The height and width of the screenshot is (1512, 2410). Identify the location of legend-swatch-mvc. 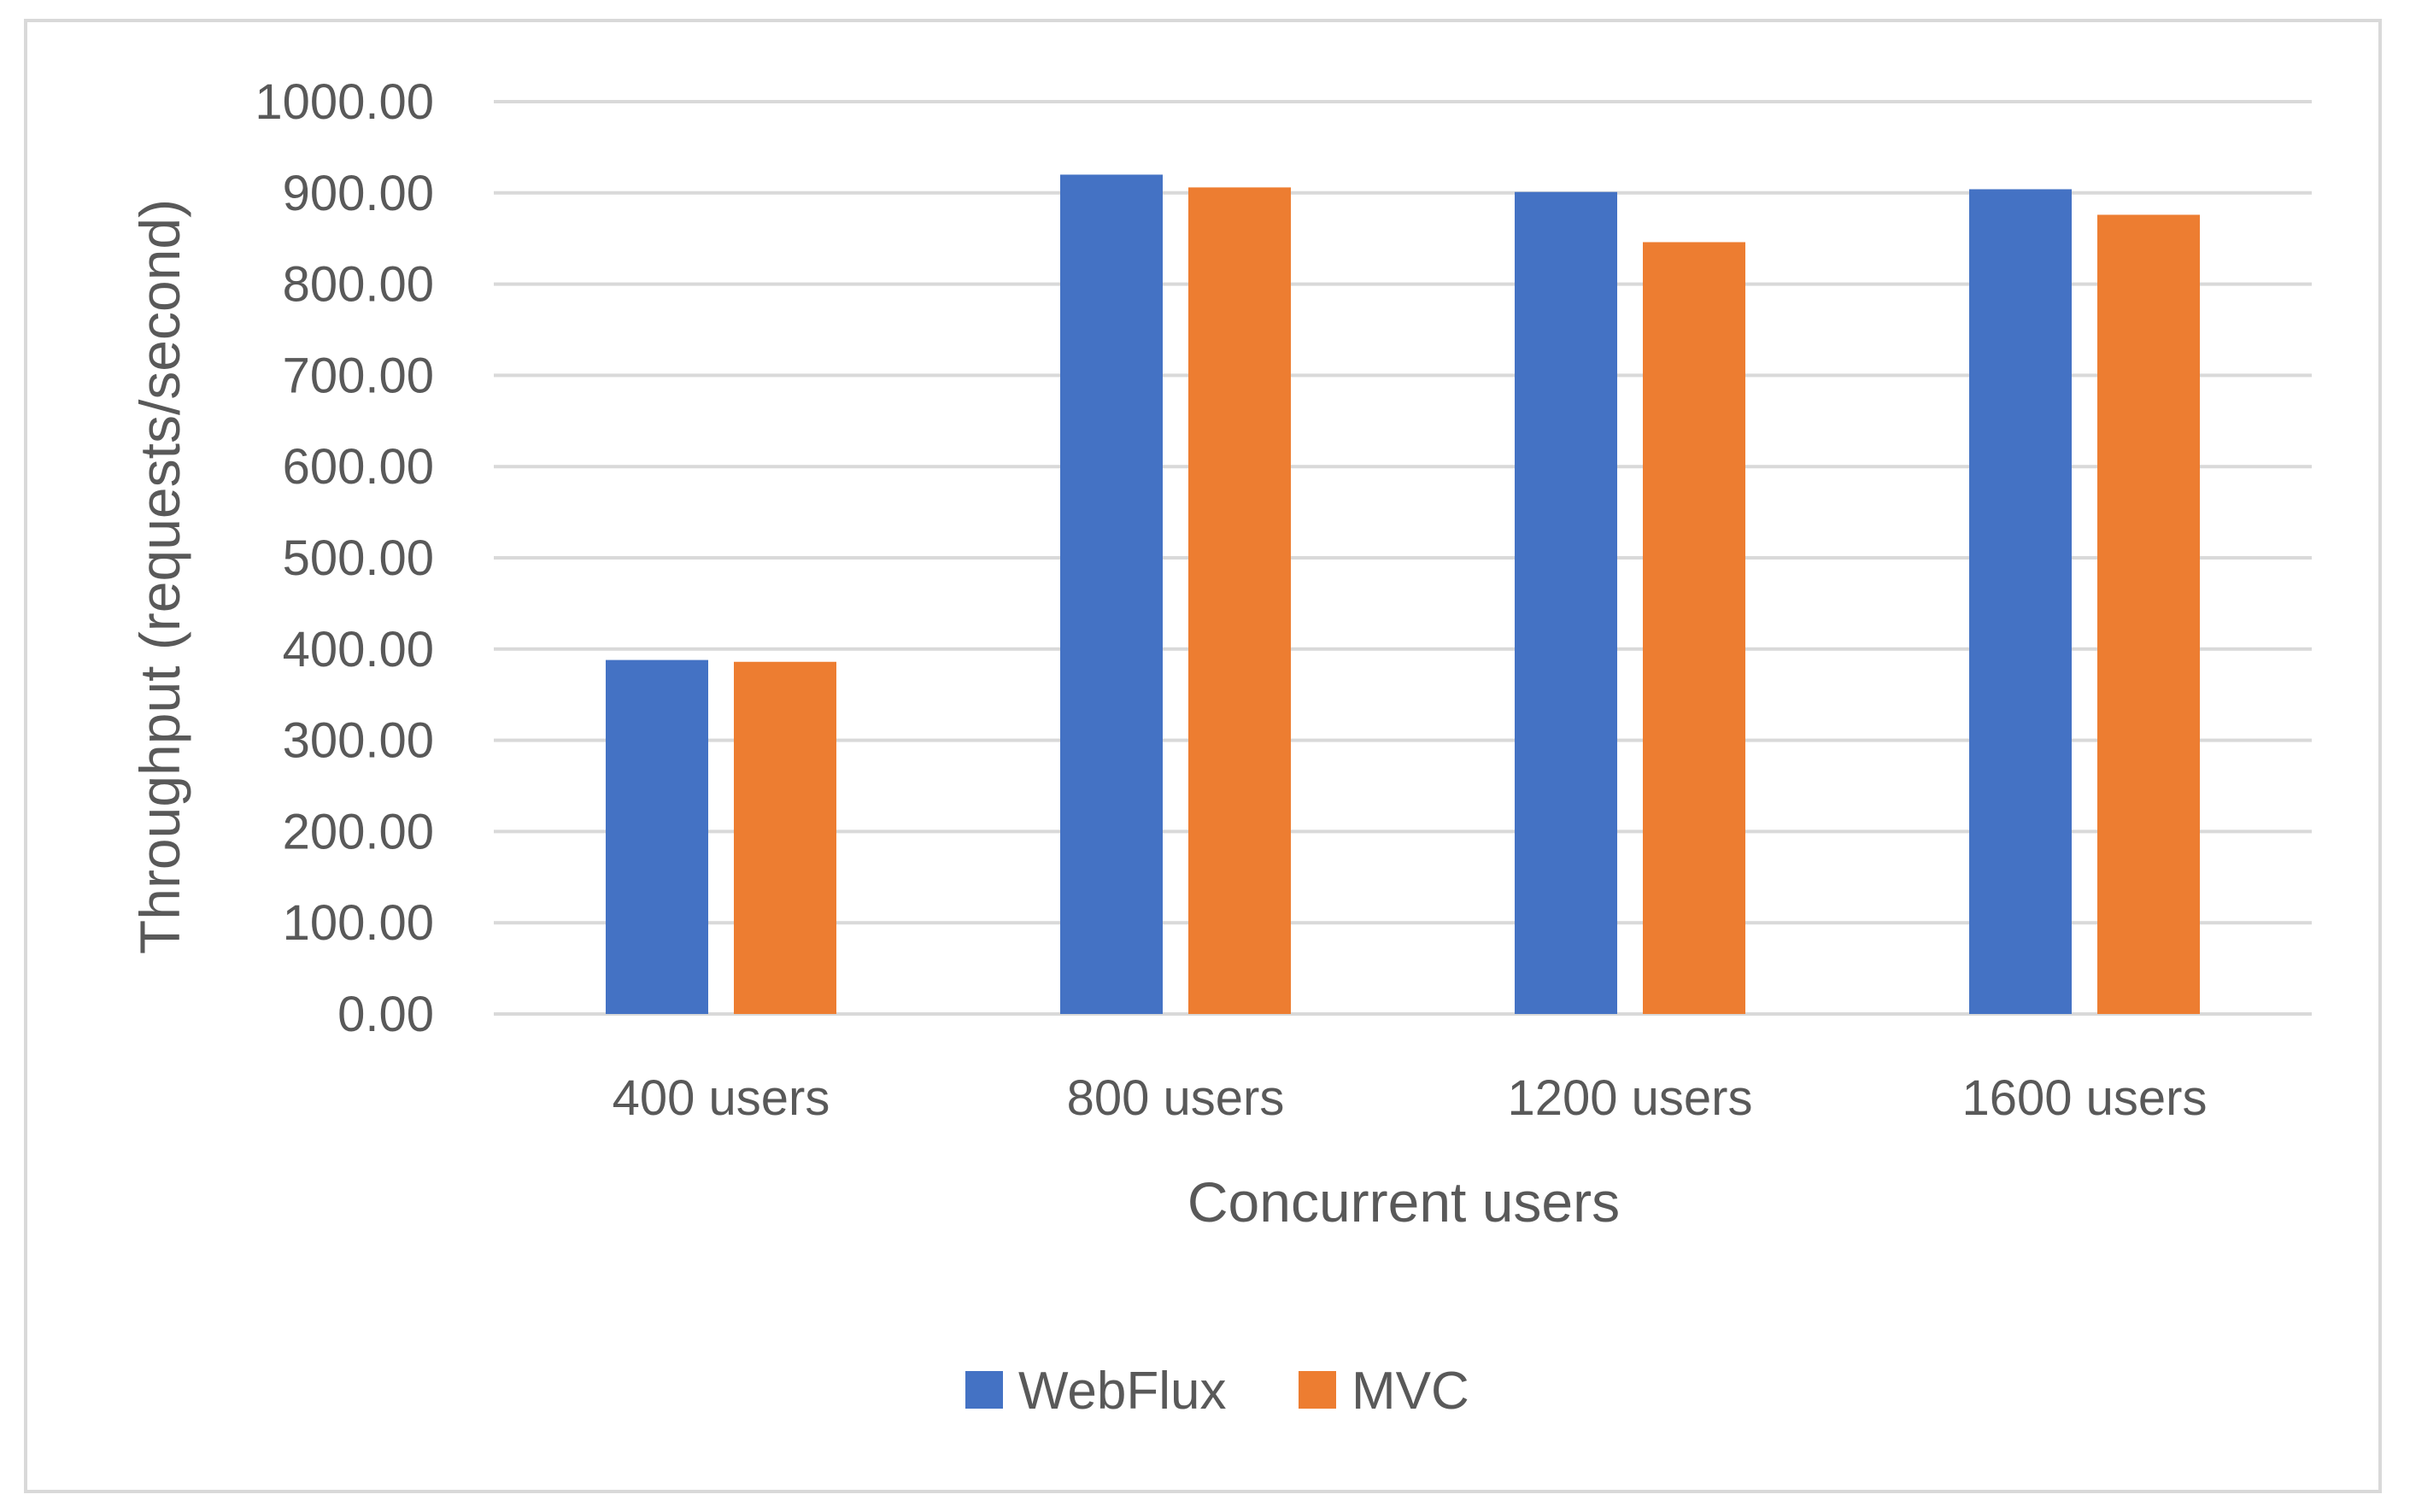
(1317, 1390).